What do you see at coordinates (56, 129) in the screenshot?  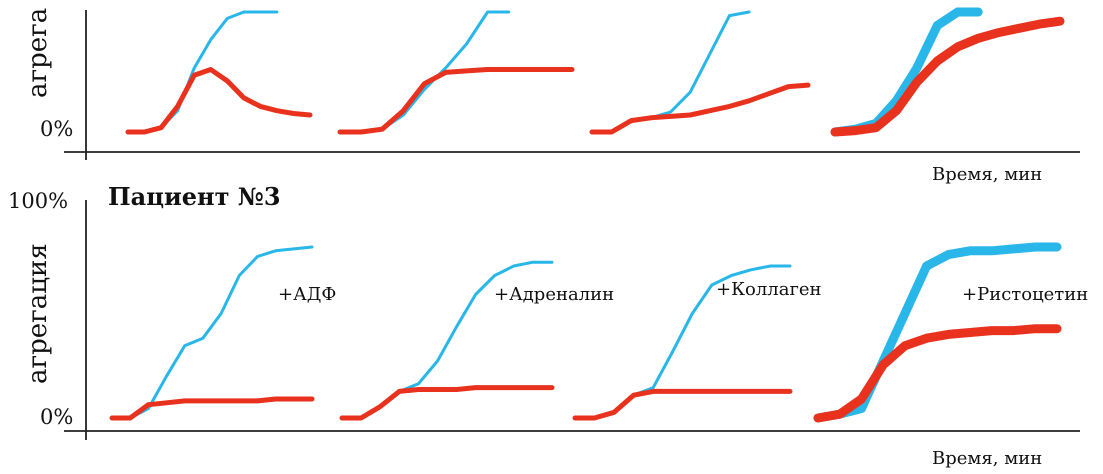 I see `top-ytick-0: 0%` at bounding box center [56, 129].